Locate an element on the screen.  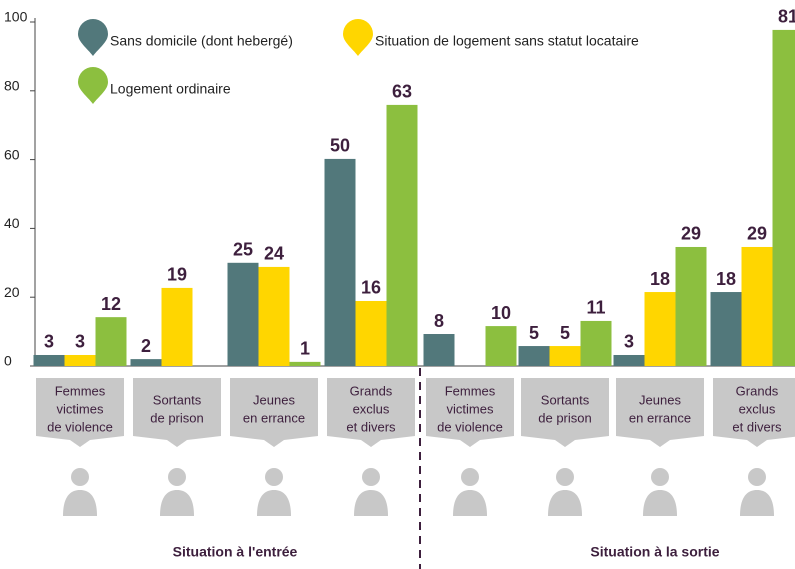
value-label: 25 is located at coordinates (243, 250).